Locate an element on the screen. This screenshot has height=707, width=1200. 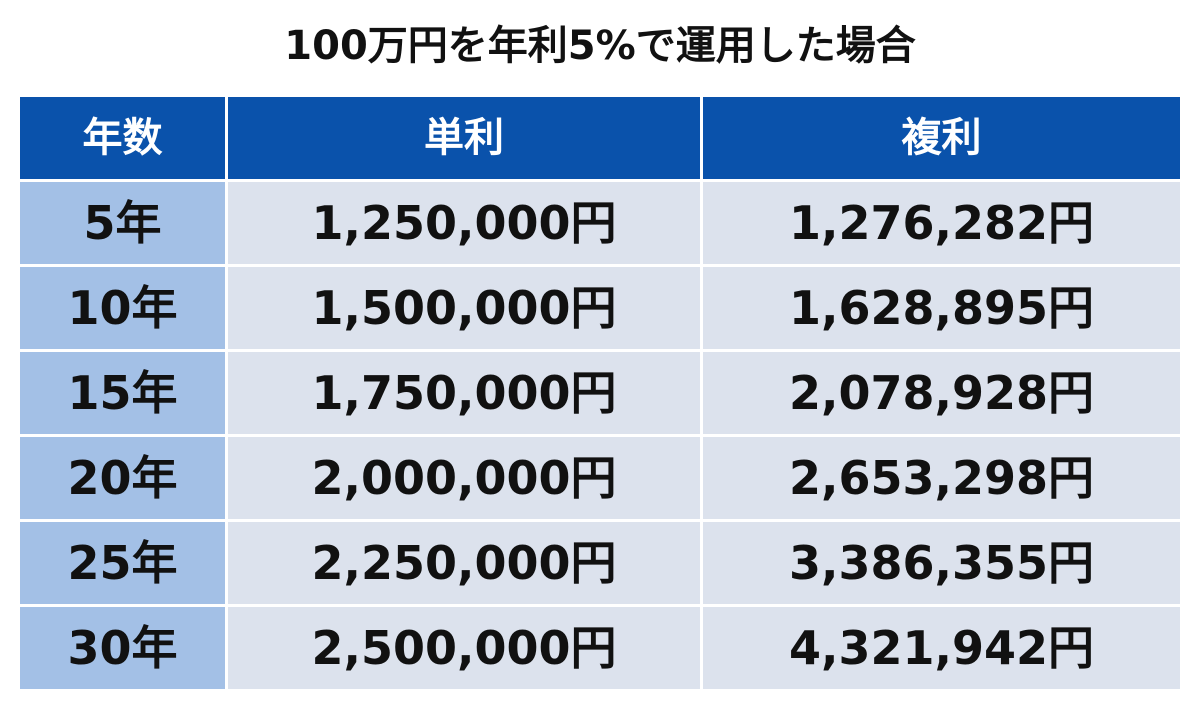
column-header: 複利 is located at coordinates (941, 138).